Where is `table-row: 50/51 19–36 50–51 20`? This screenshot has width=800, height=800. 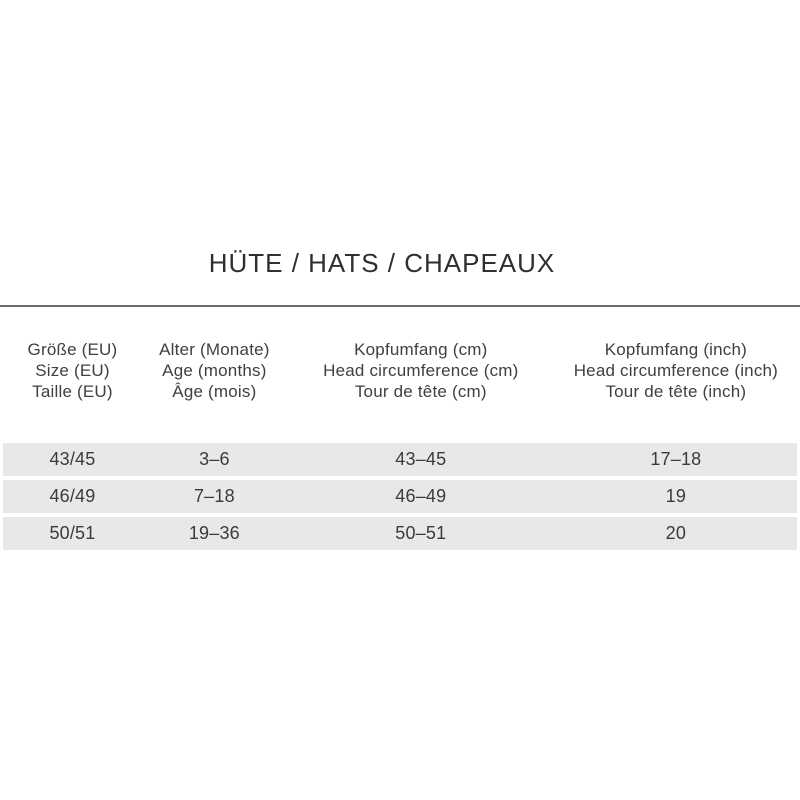
table-row: 50/51 19–36 50–51 20 is located at coordinates (400, 533).